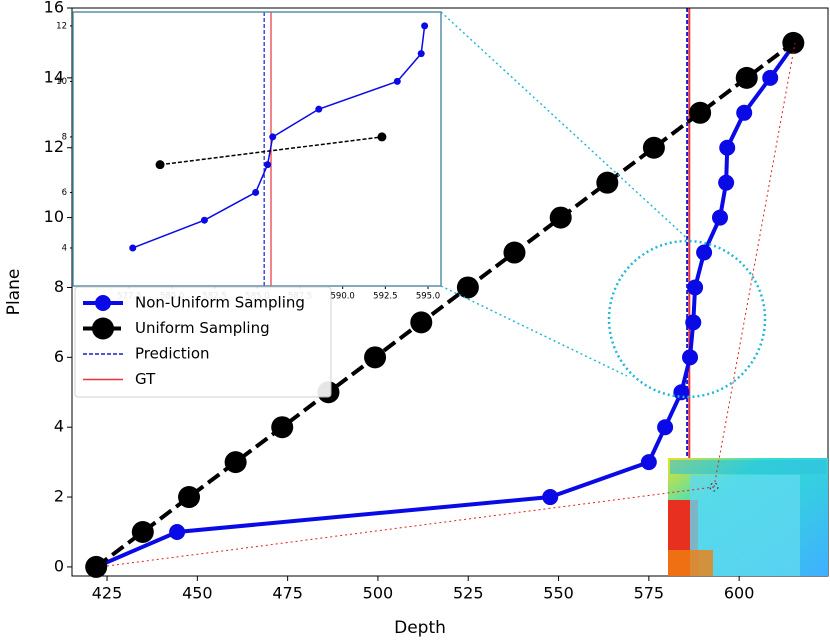 The width and height of the screenshot is (830, 640). I want to click on y-tick-label: 0, so click(59, 565).